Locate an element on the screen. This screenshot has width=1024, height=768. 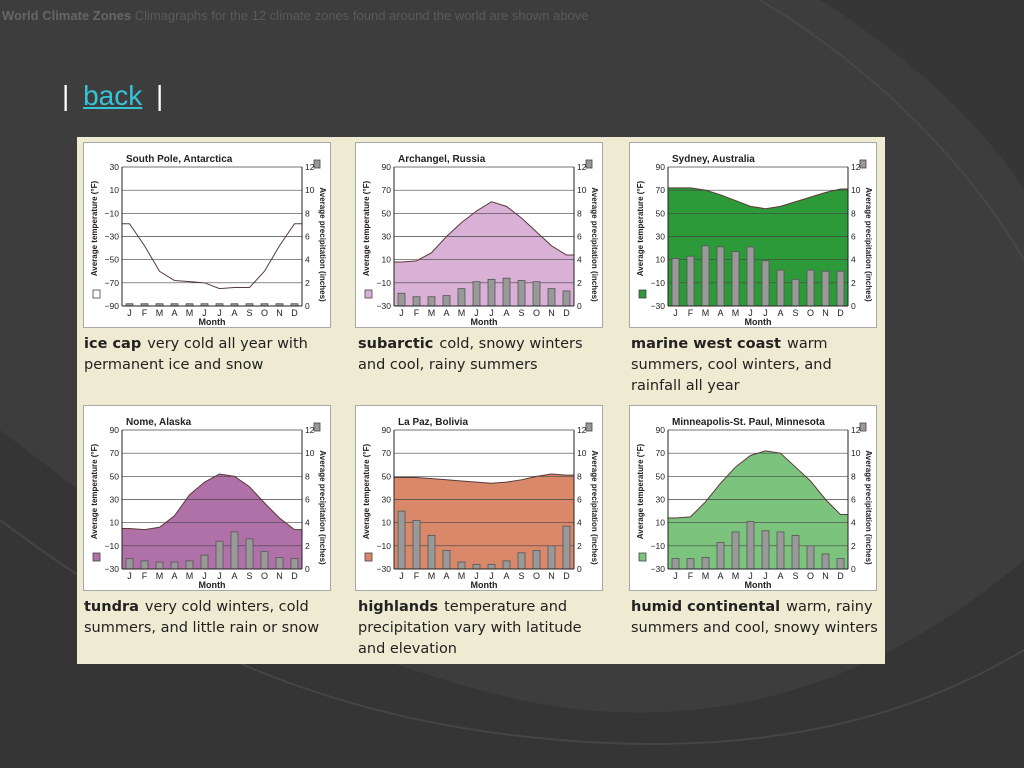
back-link: back is located at coordinates (113, 95).